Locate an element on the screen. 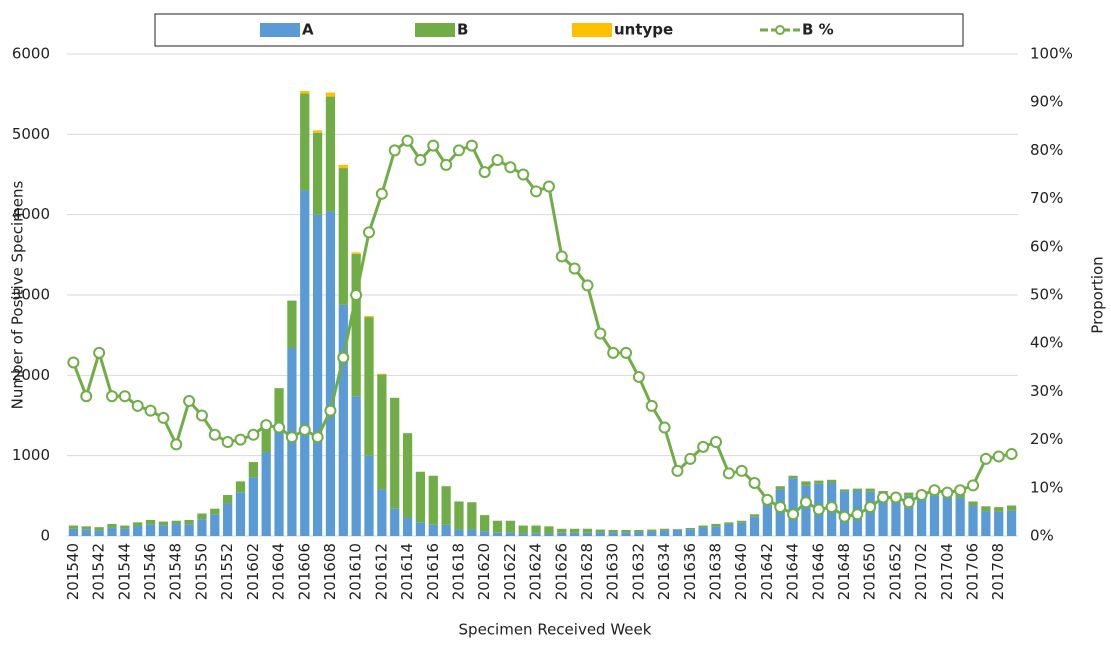  y-axis-title: Number of Positive Specimens is located at coordinates (18, 294).